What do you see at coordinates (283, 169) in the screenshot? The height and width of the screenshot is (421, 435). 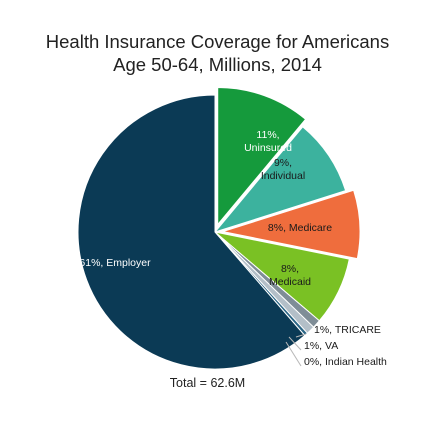 I see `slice-label-individual: 9%, Individual` at bounding box center [283, 169].